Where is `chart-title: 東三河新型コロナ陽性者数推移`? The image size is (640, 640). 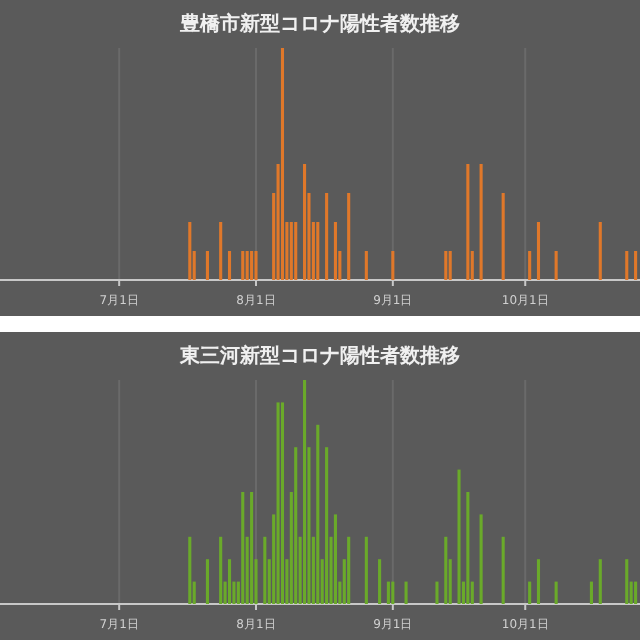
chart-title: 東三河新型コロナ陽性者数推移 is located at coordinates (319, 356).